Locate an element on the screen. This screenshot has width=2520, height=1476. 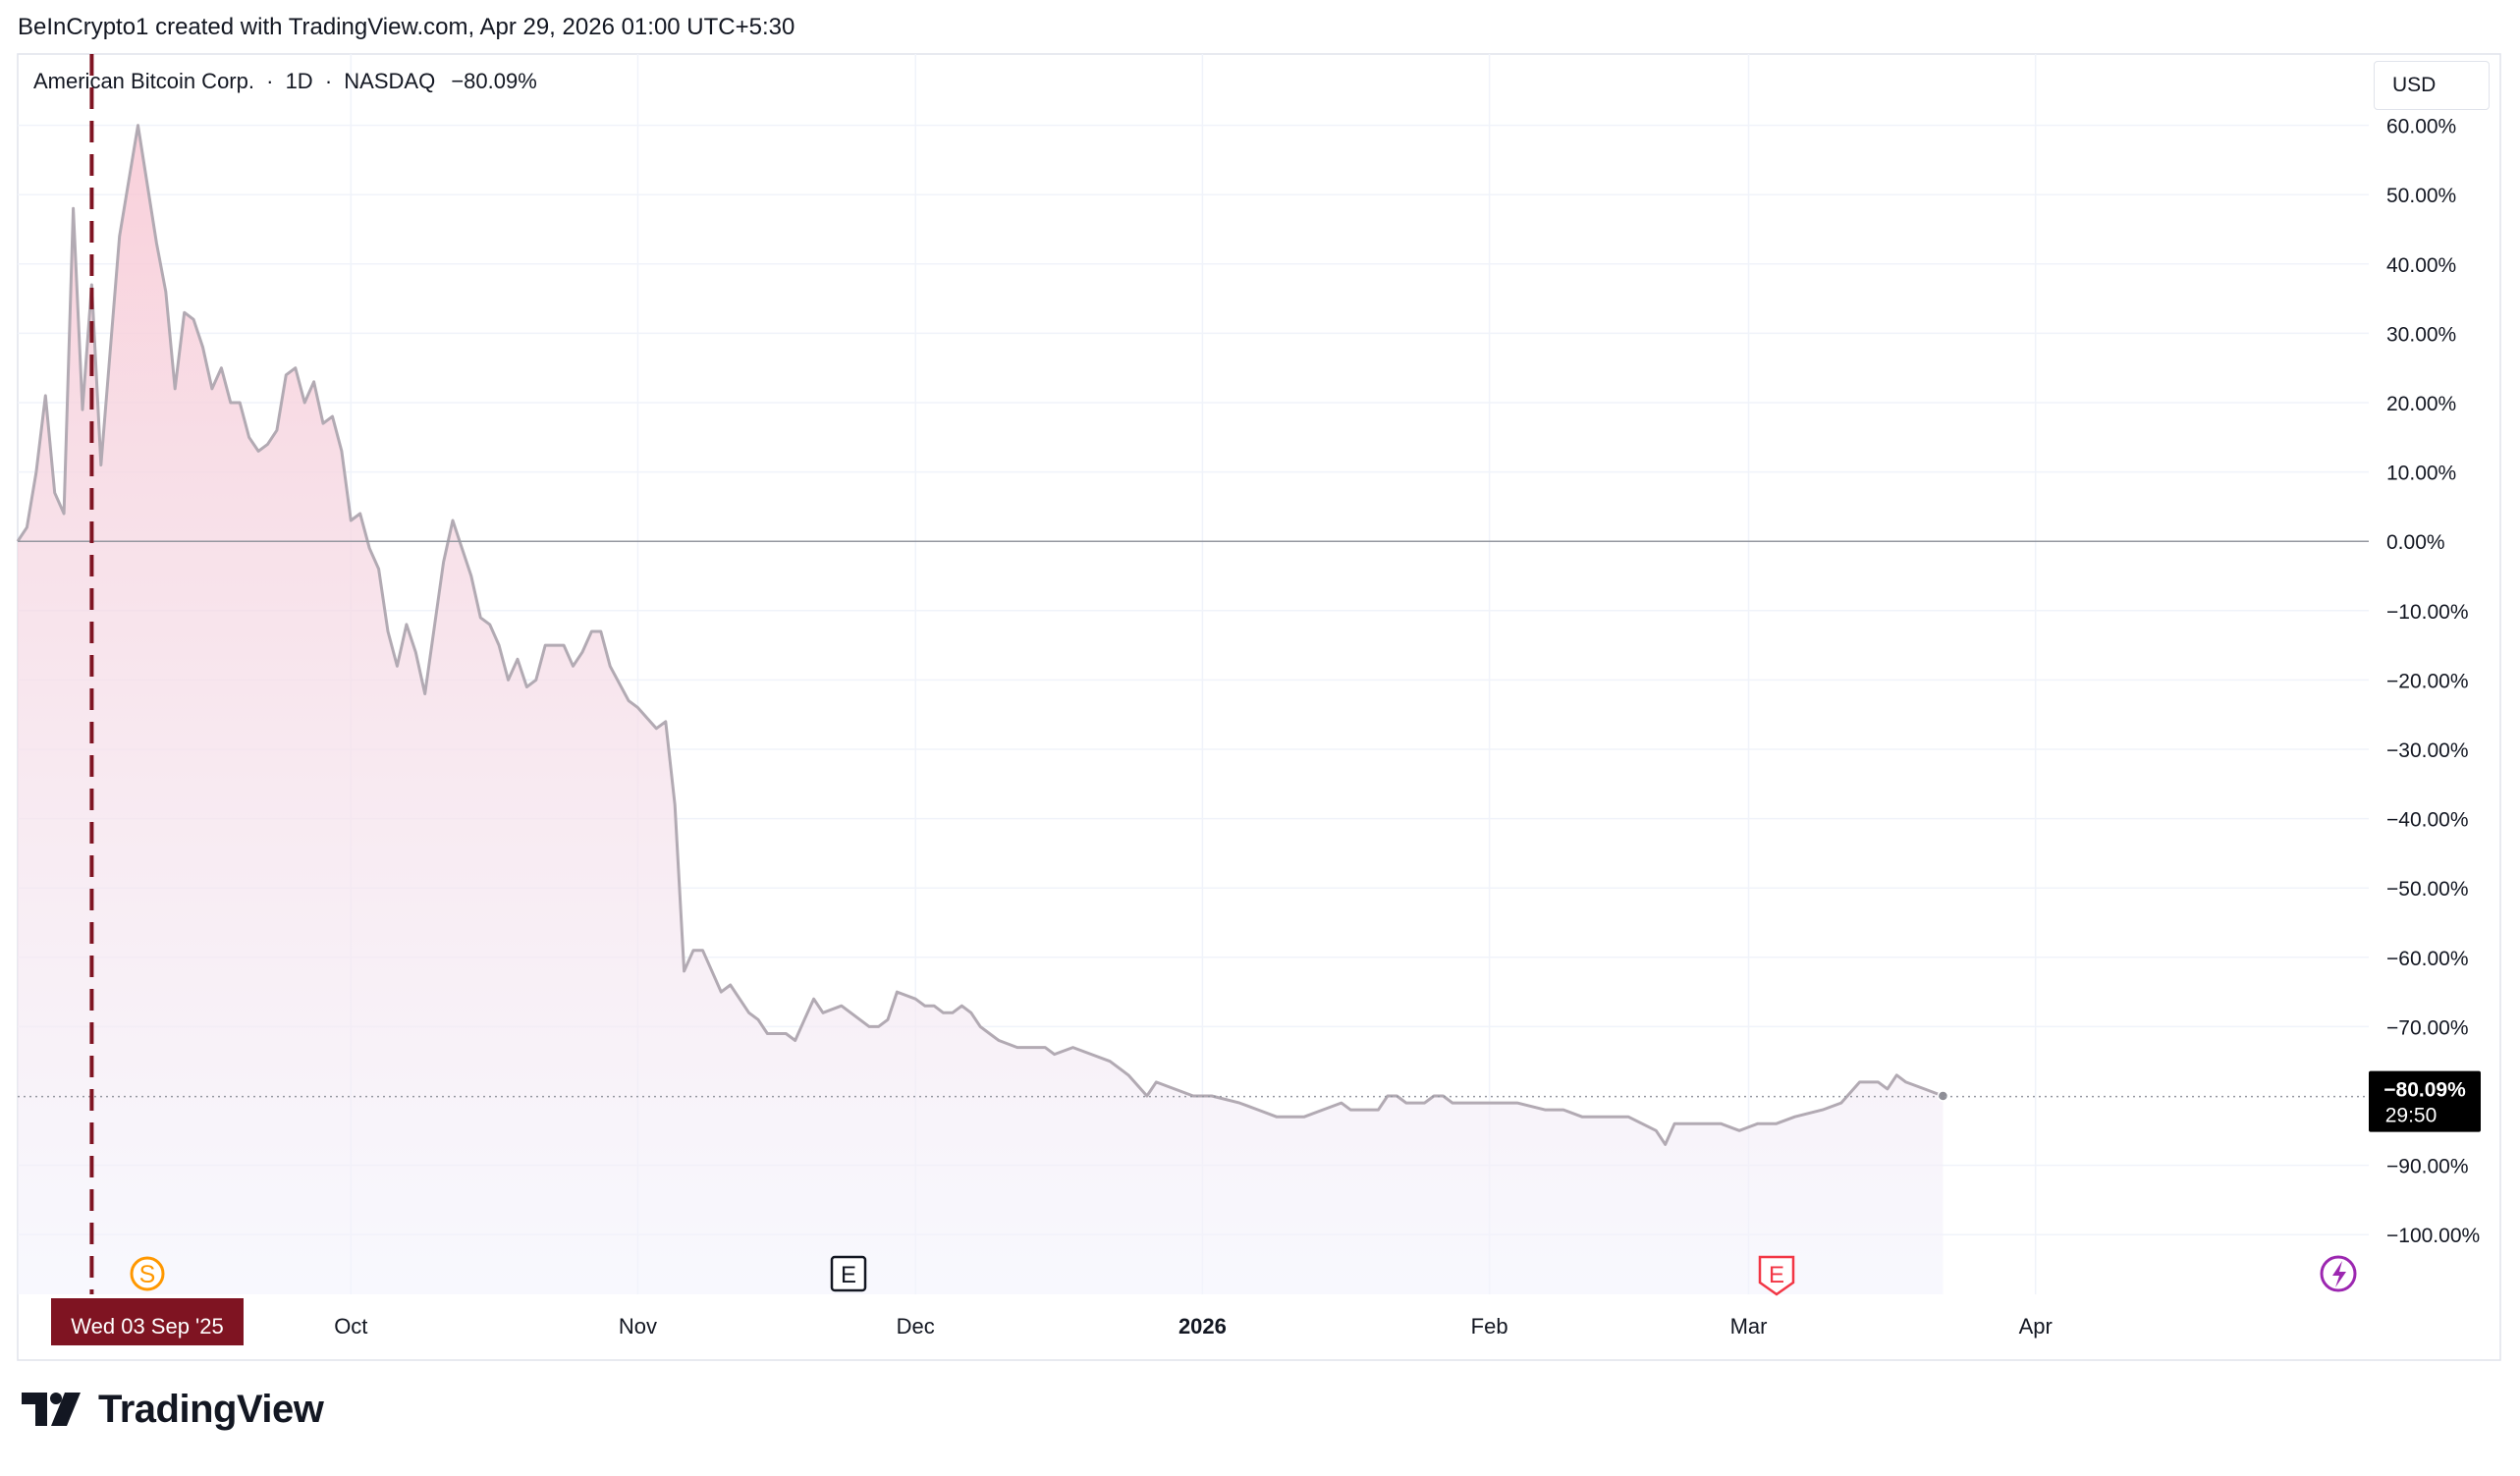
tradingview-logo-text: TradingView is located at coordinates (211, 1409).